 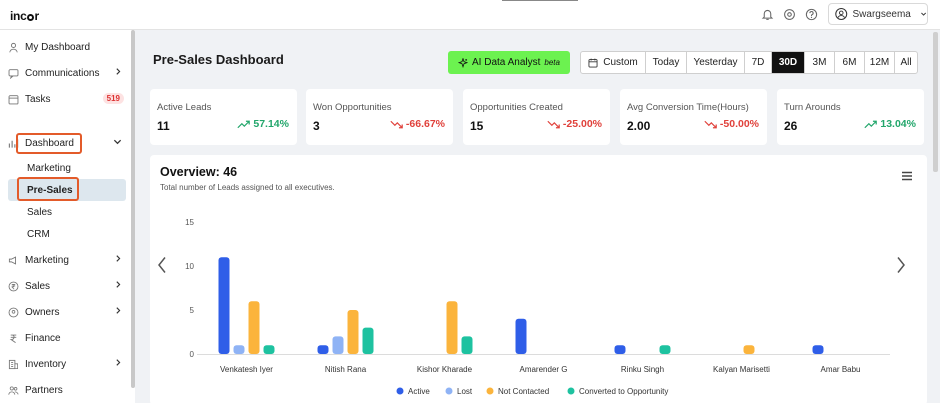 I want to click on sidebar-item-my-dashboard: My Dashboard, so click(x=67, y=47).